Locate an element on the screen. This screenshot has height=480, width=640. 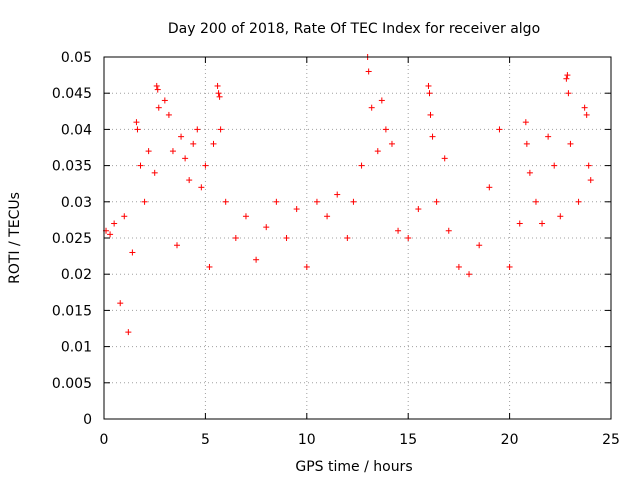
x-tick-label: 25 is located at coordinates (611, 440).